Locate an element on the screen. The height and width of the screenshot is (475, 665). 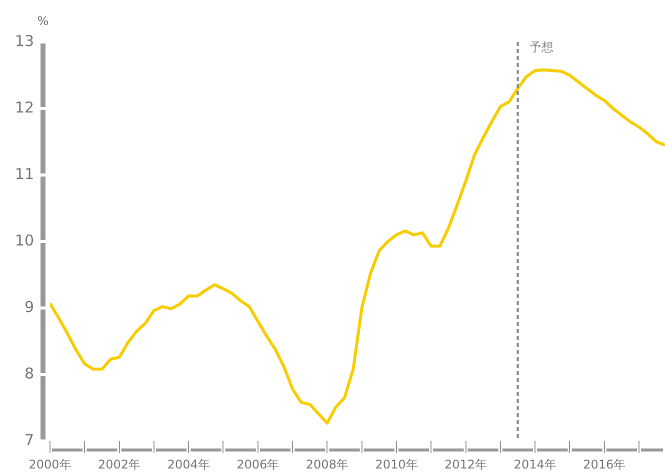
y-tick-label: 7 is located at coordinates (29, 439).